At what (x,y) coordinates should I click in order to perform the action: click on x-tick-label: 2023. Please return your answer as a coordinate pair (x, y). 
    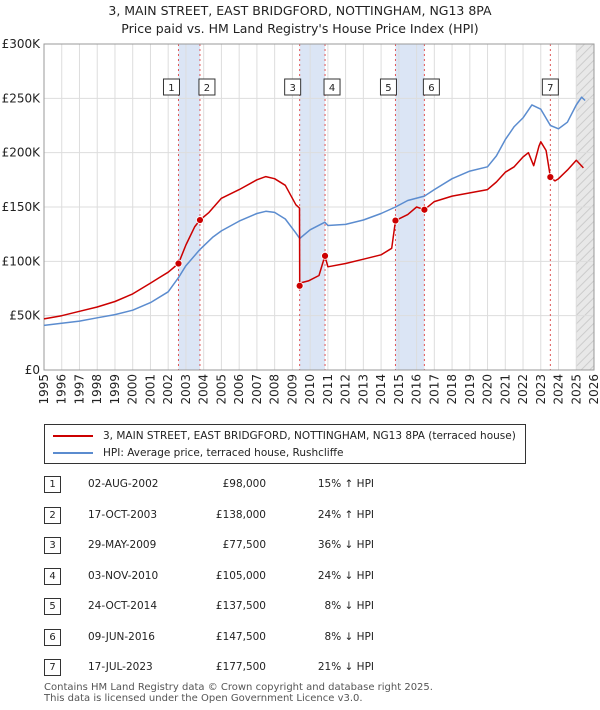
    Looking at the image, I should click on (541, 389).